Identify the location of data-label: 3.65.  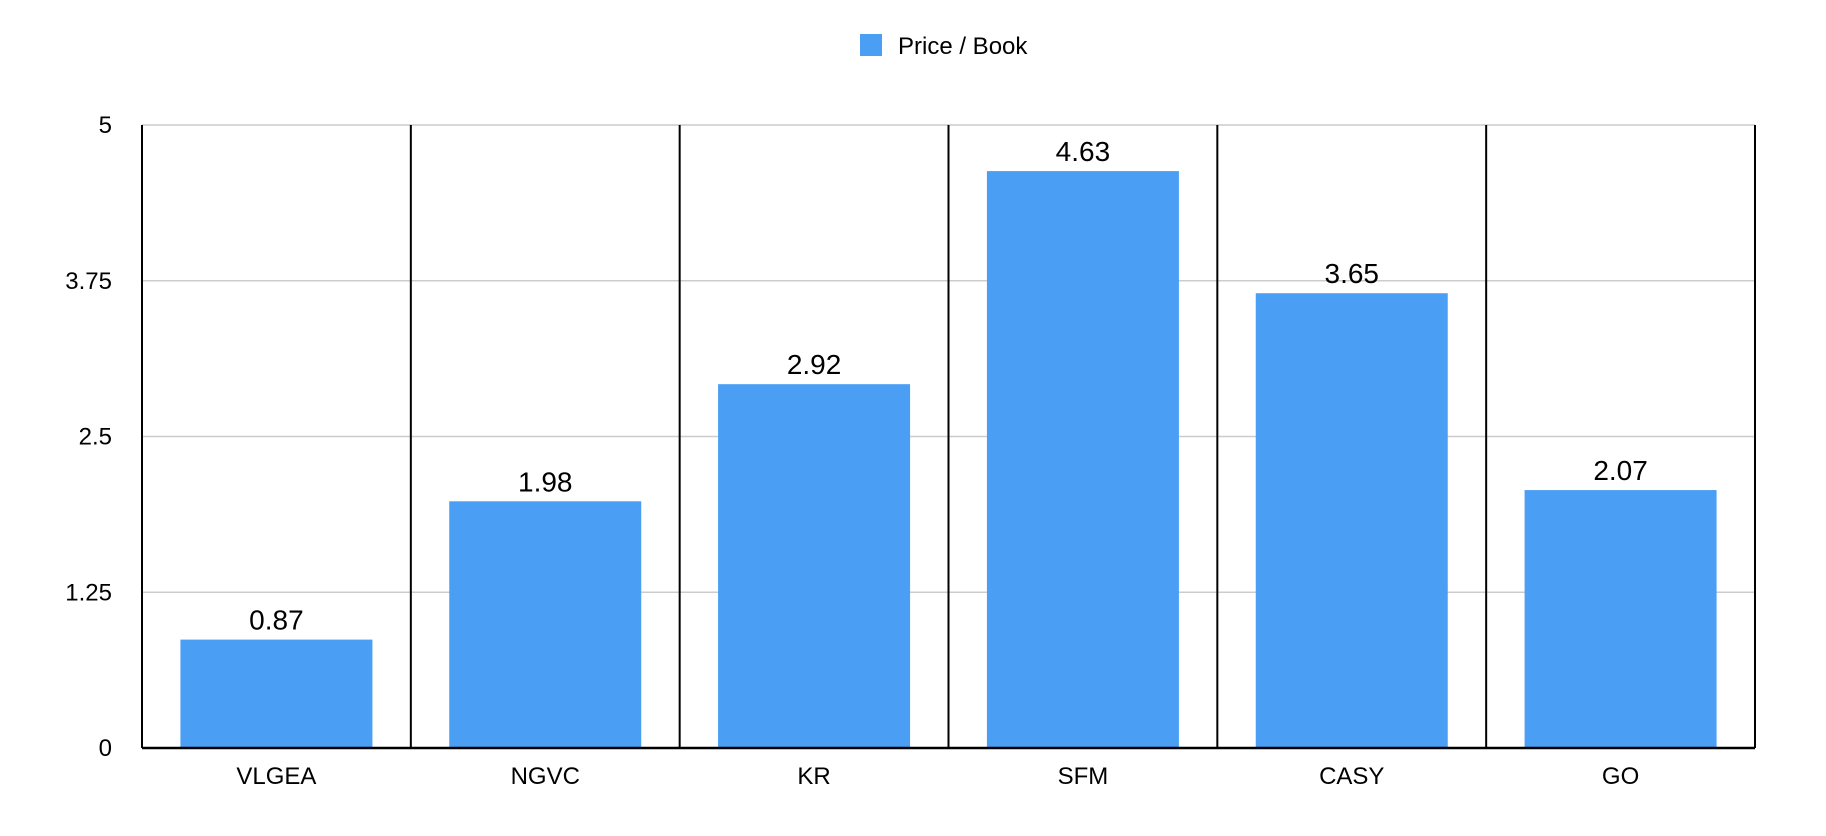
(1352, 273).